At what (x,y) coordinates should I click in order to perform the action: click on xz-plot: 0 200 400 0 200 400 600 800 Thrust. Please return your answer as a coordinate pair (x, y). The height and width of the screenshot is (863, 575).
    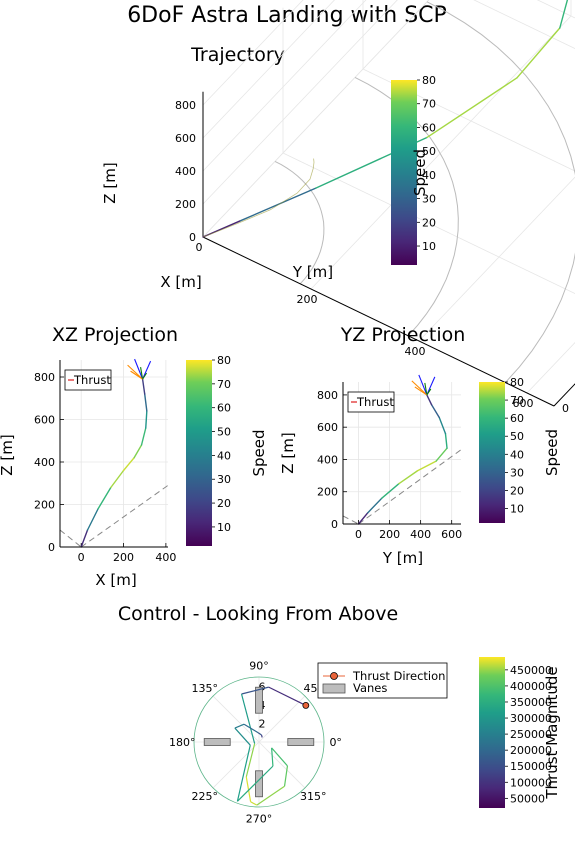
    Looking at the image, I should click on (105, 461).